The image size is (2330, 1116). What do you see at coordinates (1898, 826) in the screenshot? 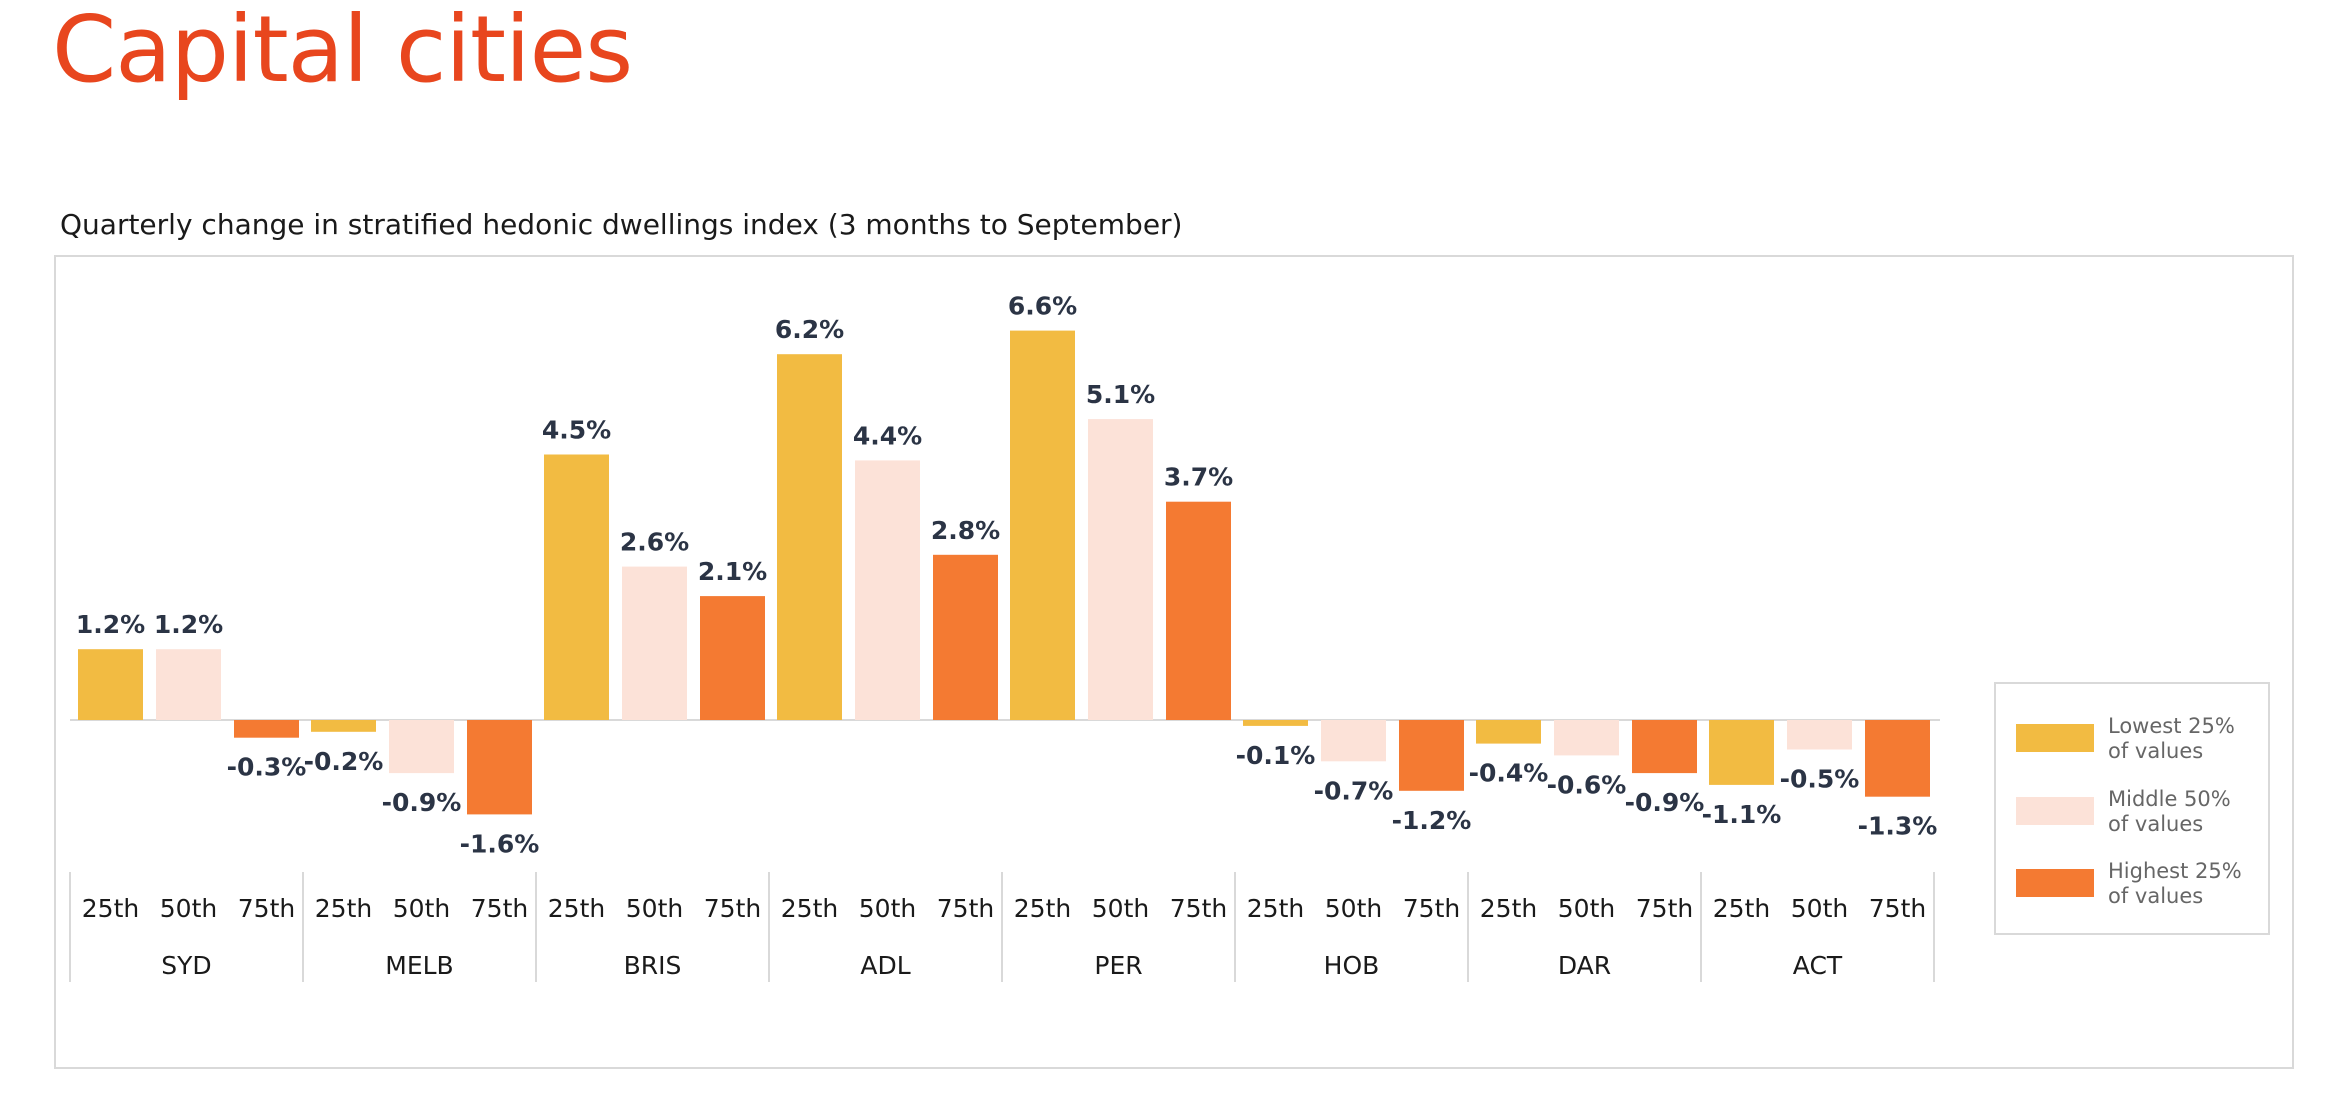
I see `data-label: -1.3%` at bounding box center [1898, 826].